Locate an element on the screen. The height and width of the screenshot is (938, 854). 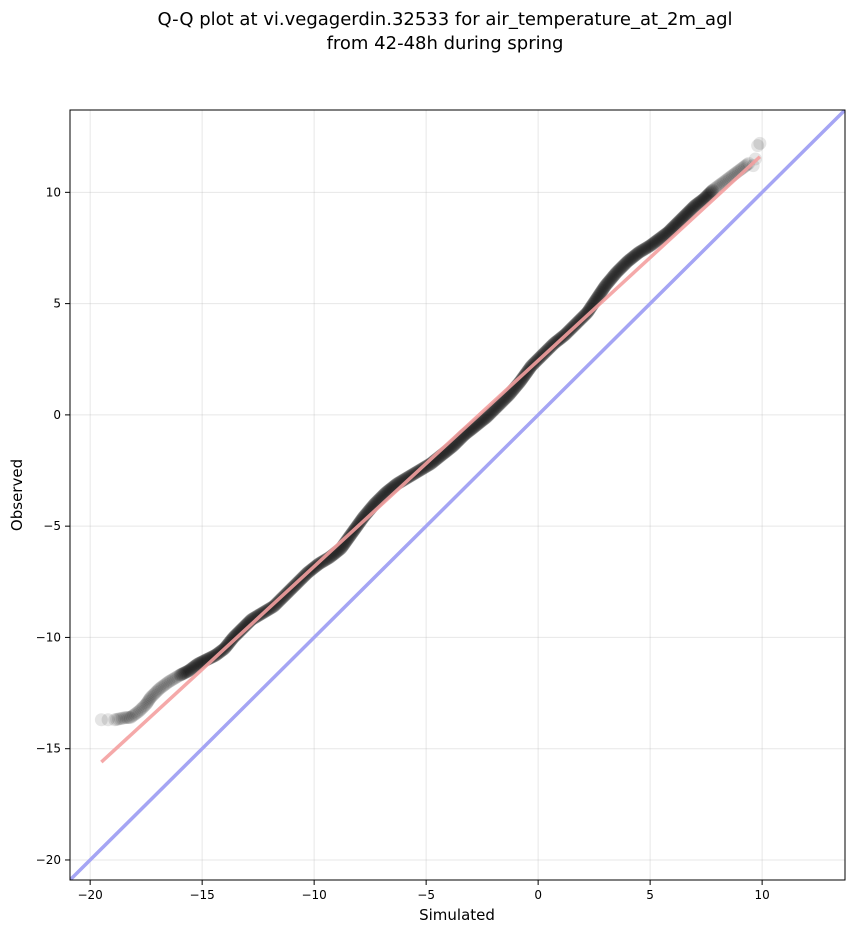
y-tick-label: −10 is located at coordinates (48, 637).